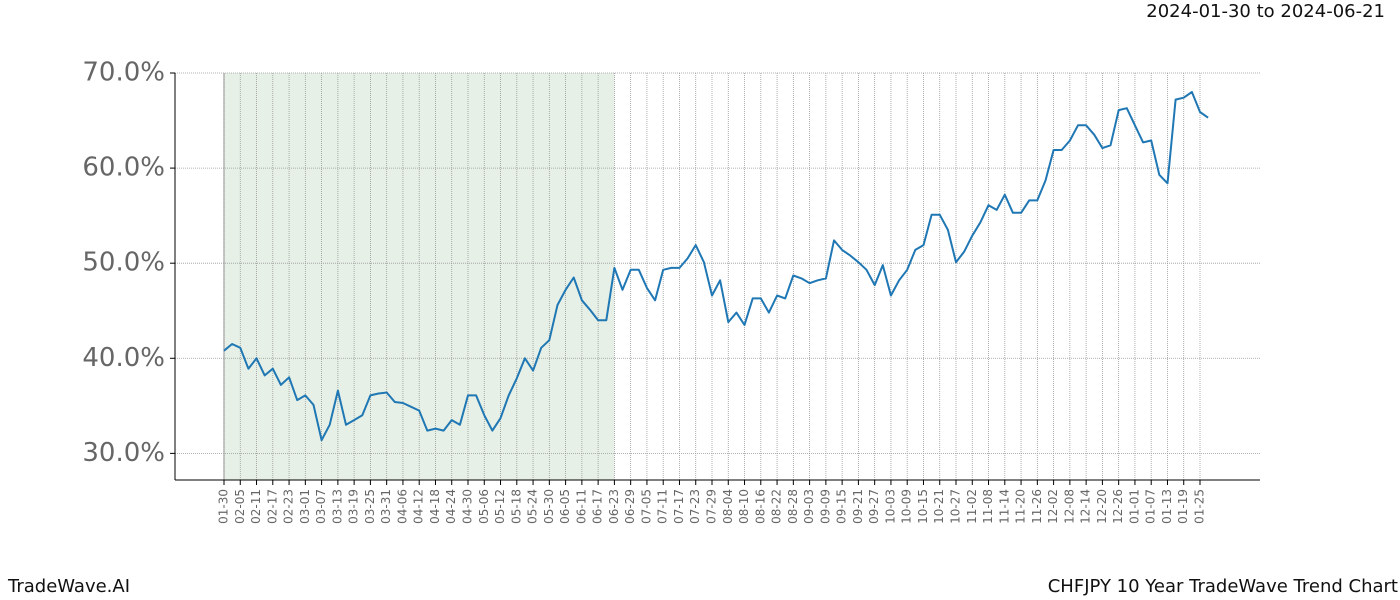  What do you see at coordinates (825, 506) in the screenshot?
I see `x-tick-label: 09-09` at bounding box center [825, 506].